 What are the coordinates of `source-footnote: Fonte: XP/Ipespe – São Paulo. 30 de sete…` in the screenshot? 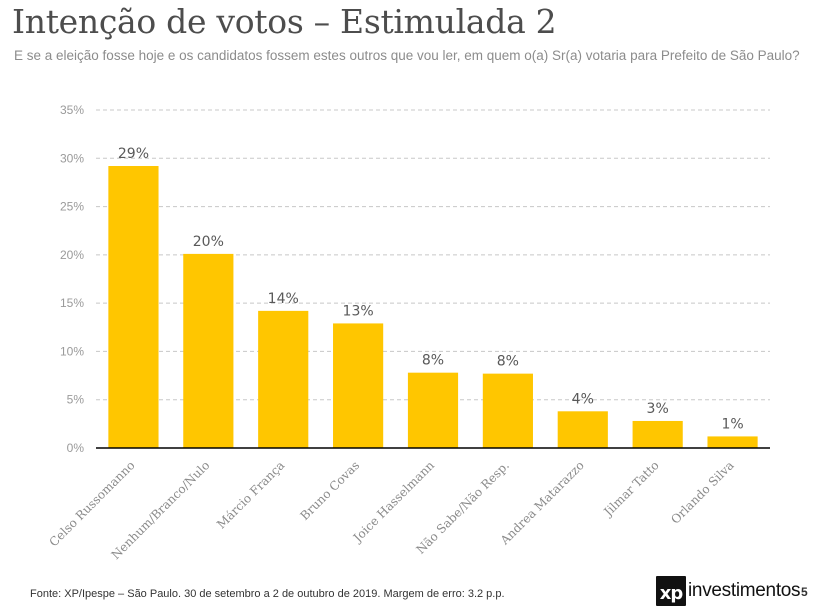 It's located at (267, 594).